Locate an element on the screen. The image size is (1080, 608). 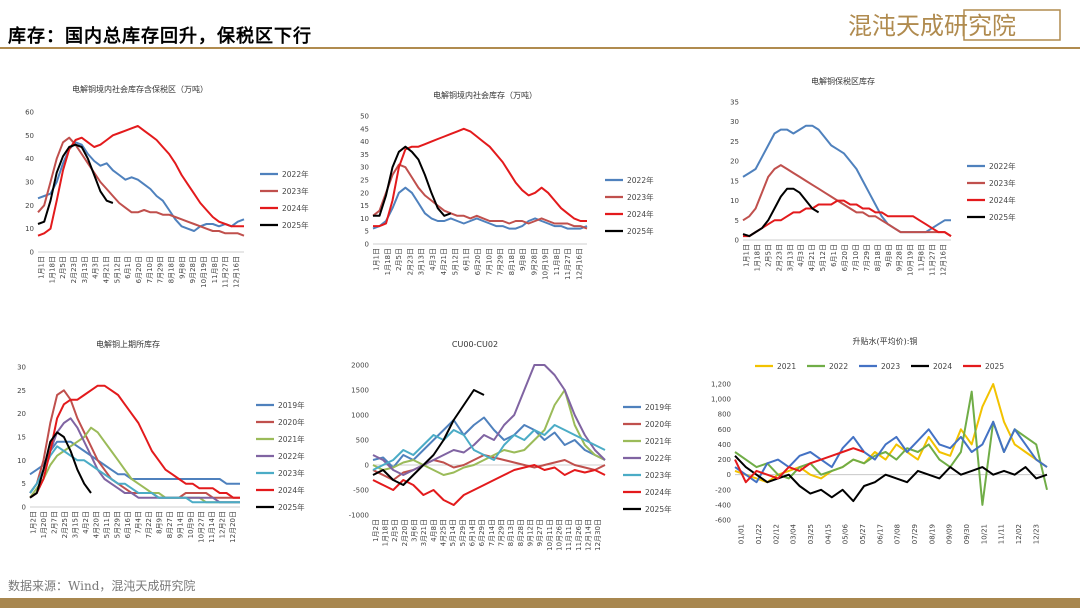
x-tick-label: 12/23 is located at coordinates (1036, 534).